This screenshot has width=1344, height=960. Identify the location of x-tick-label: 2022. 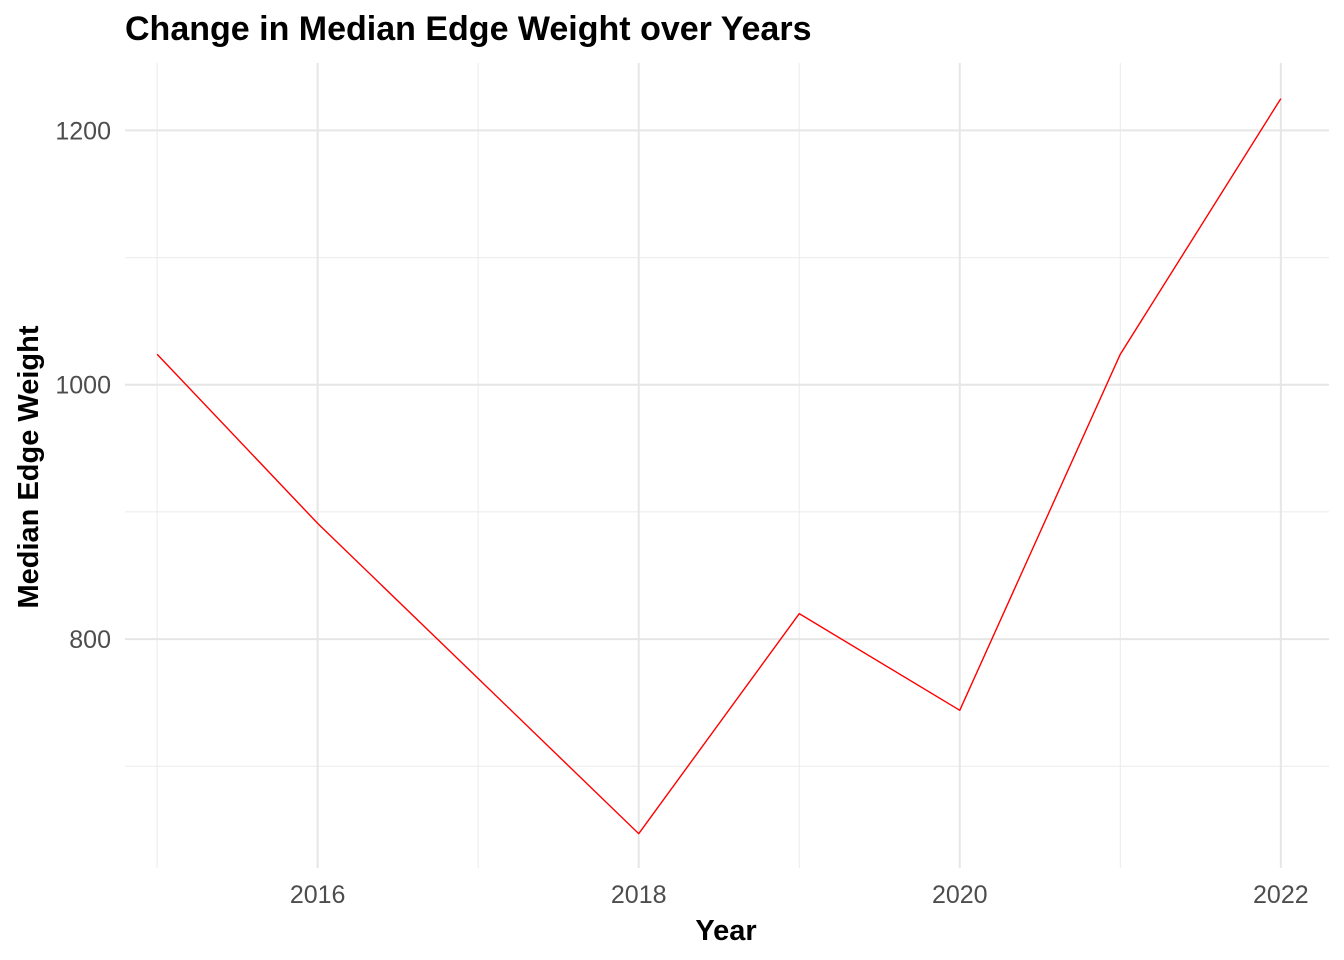
(1281, 895).